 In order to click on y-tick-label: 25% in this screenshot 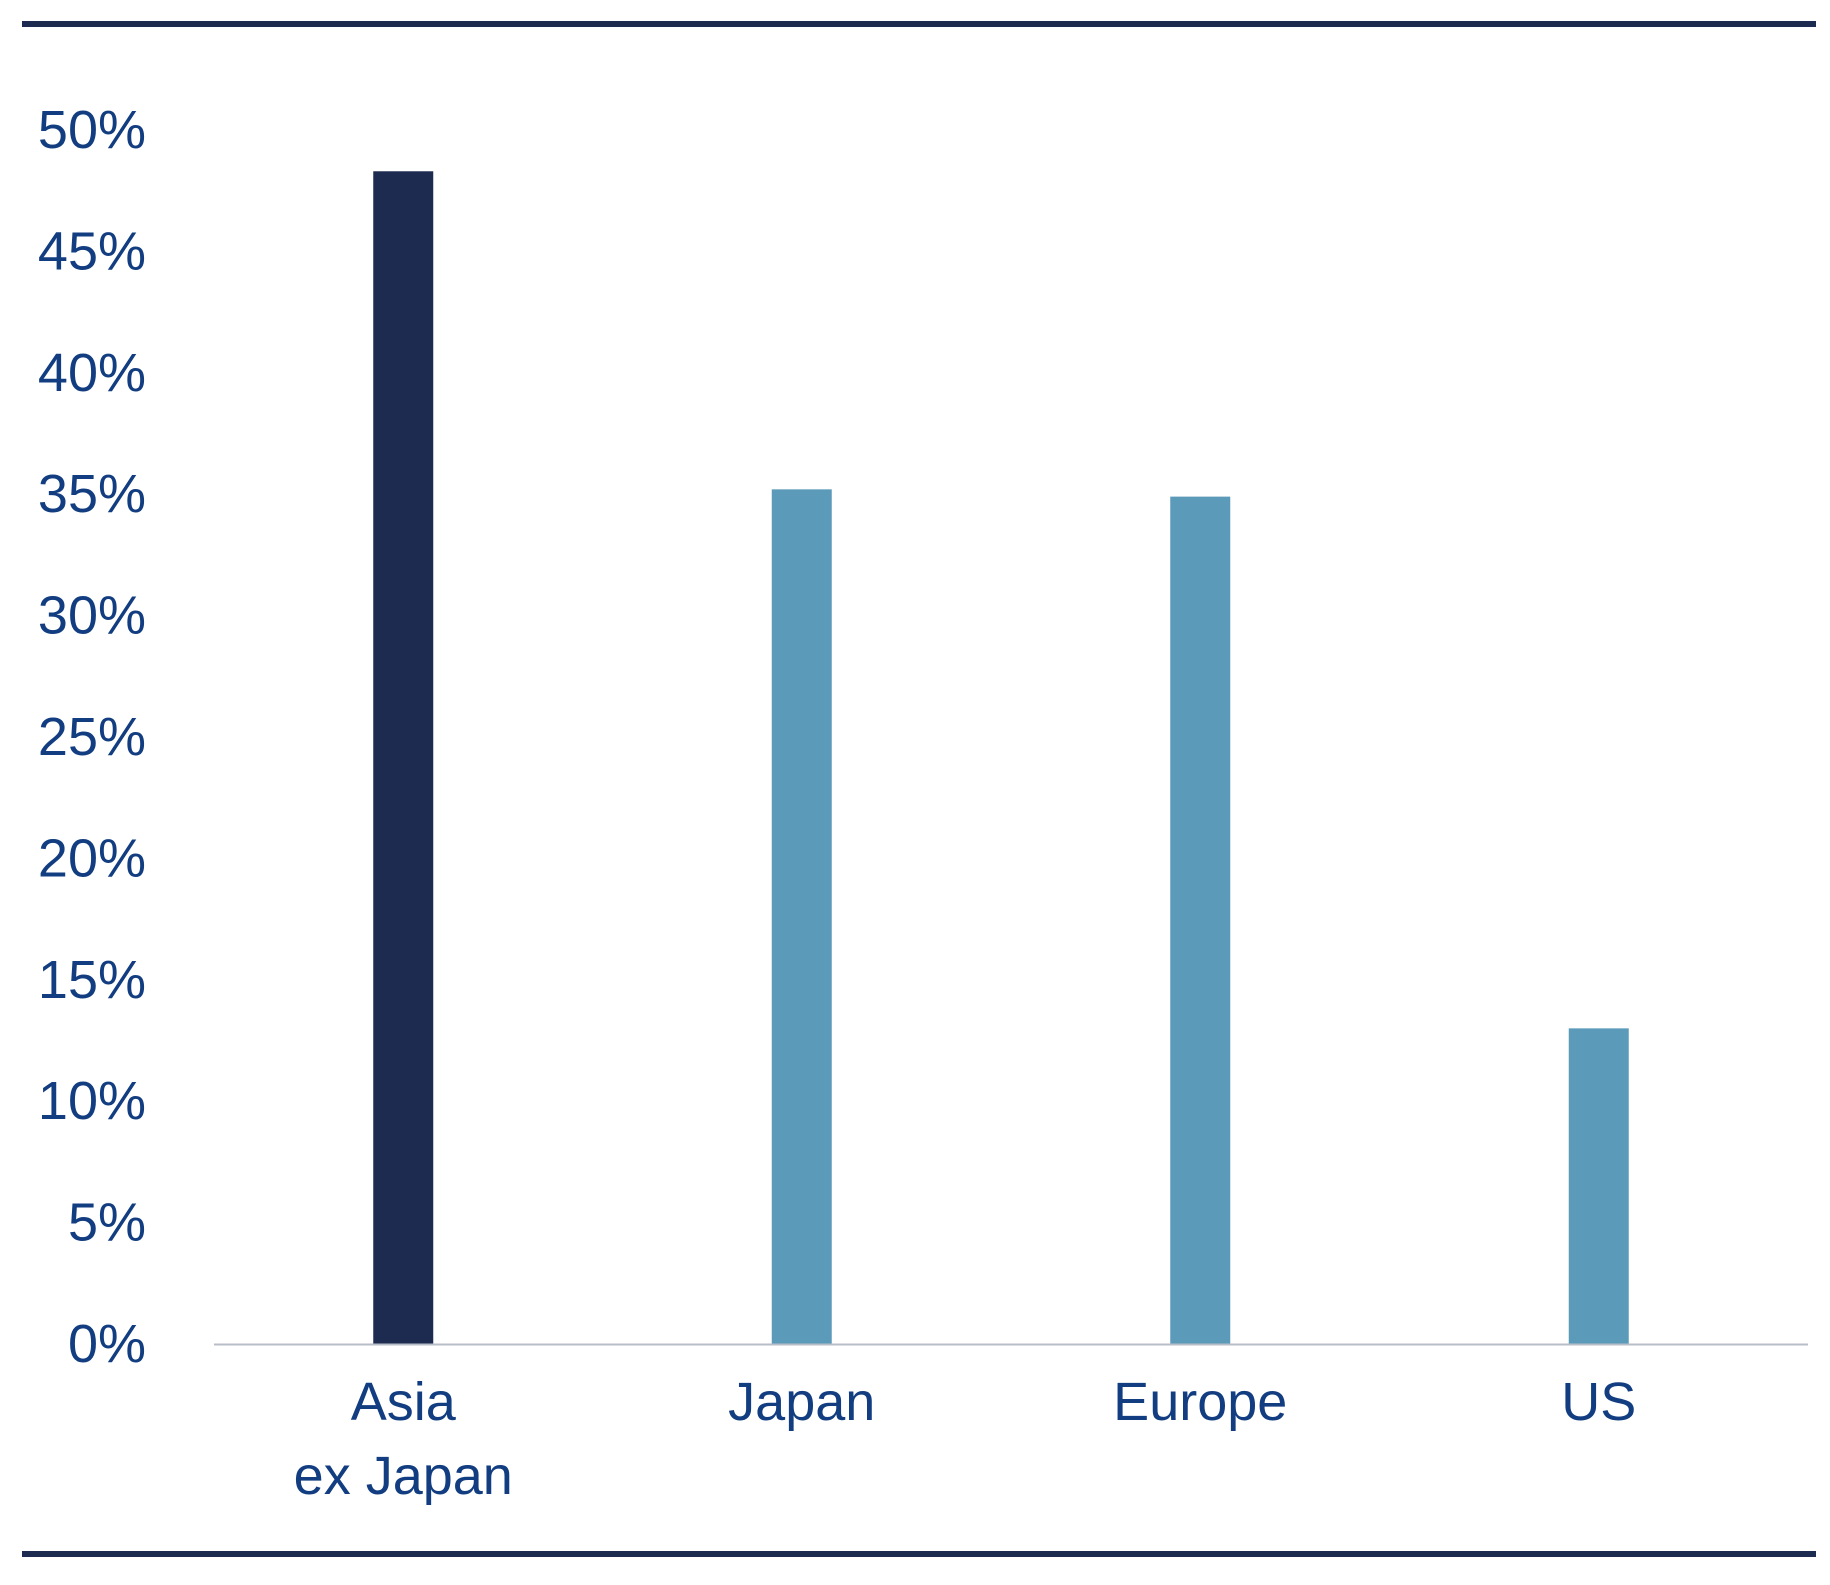, I will do `click(92, 737)`.